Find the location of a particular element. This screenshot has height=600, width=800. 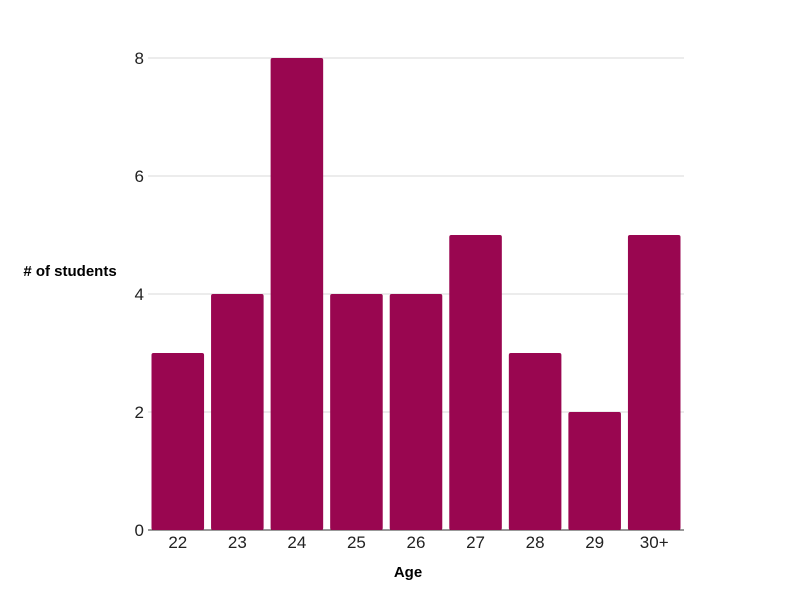

x-tick-label: 23 is located at coordinates (237, 542).